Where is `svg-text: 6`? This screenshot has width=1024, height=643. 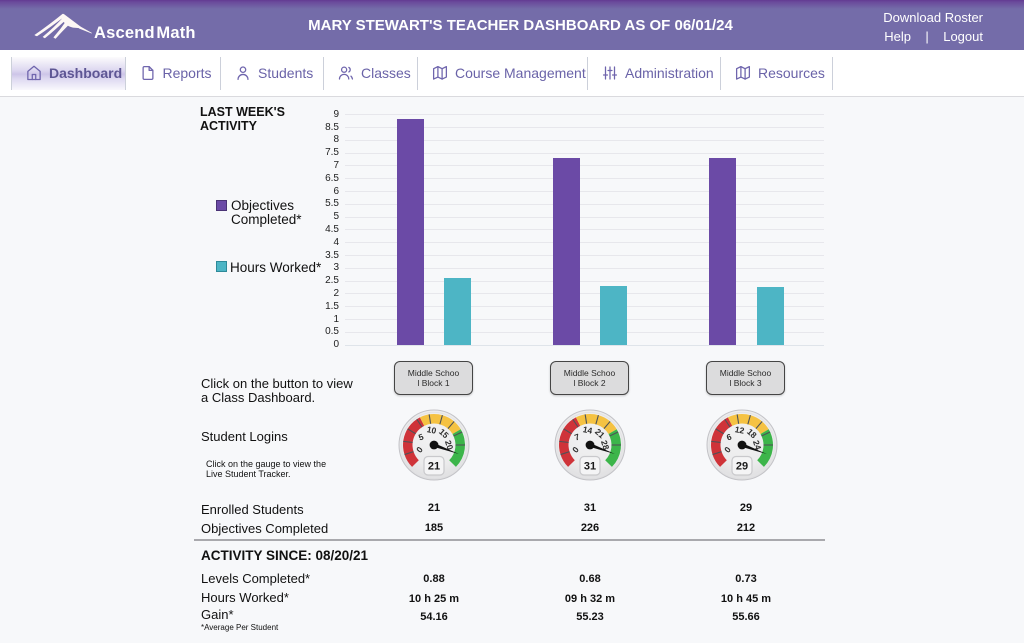
svg-text: 6 is located at coordinates (729, 436).